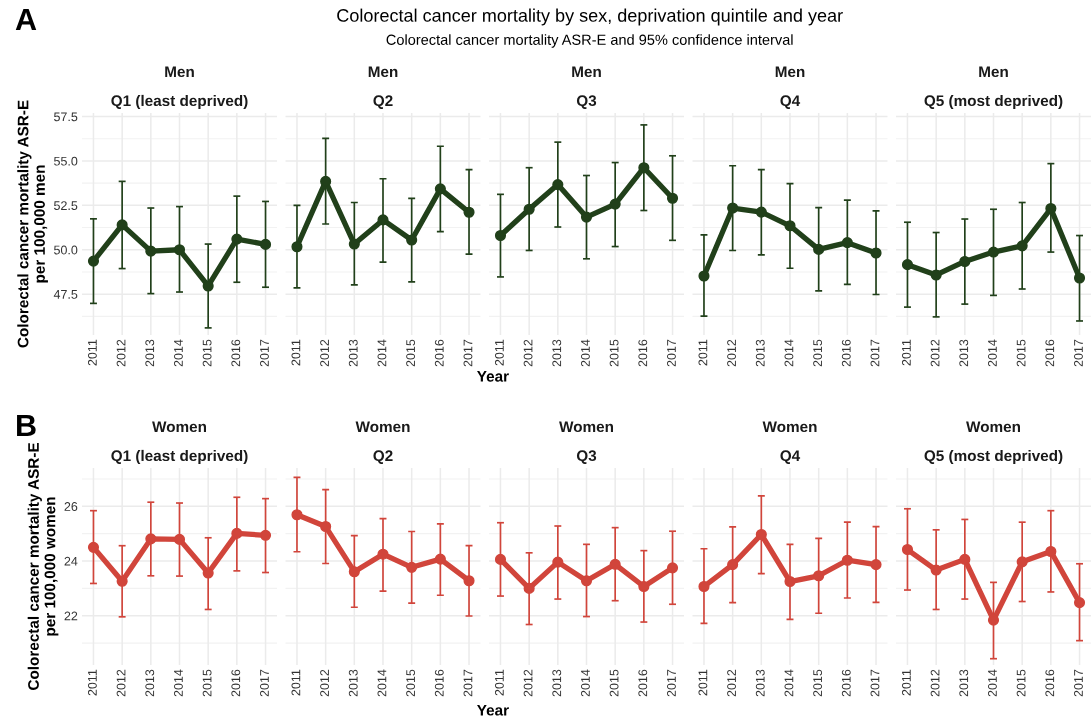 This screenshot has width=1092, height=725. I want to click on x-axis-title: Year, so click(493, 710).